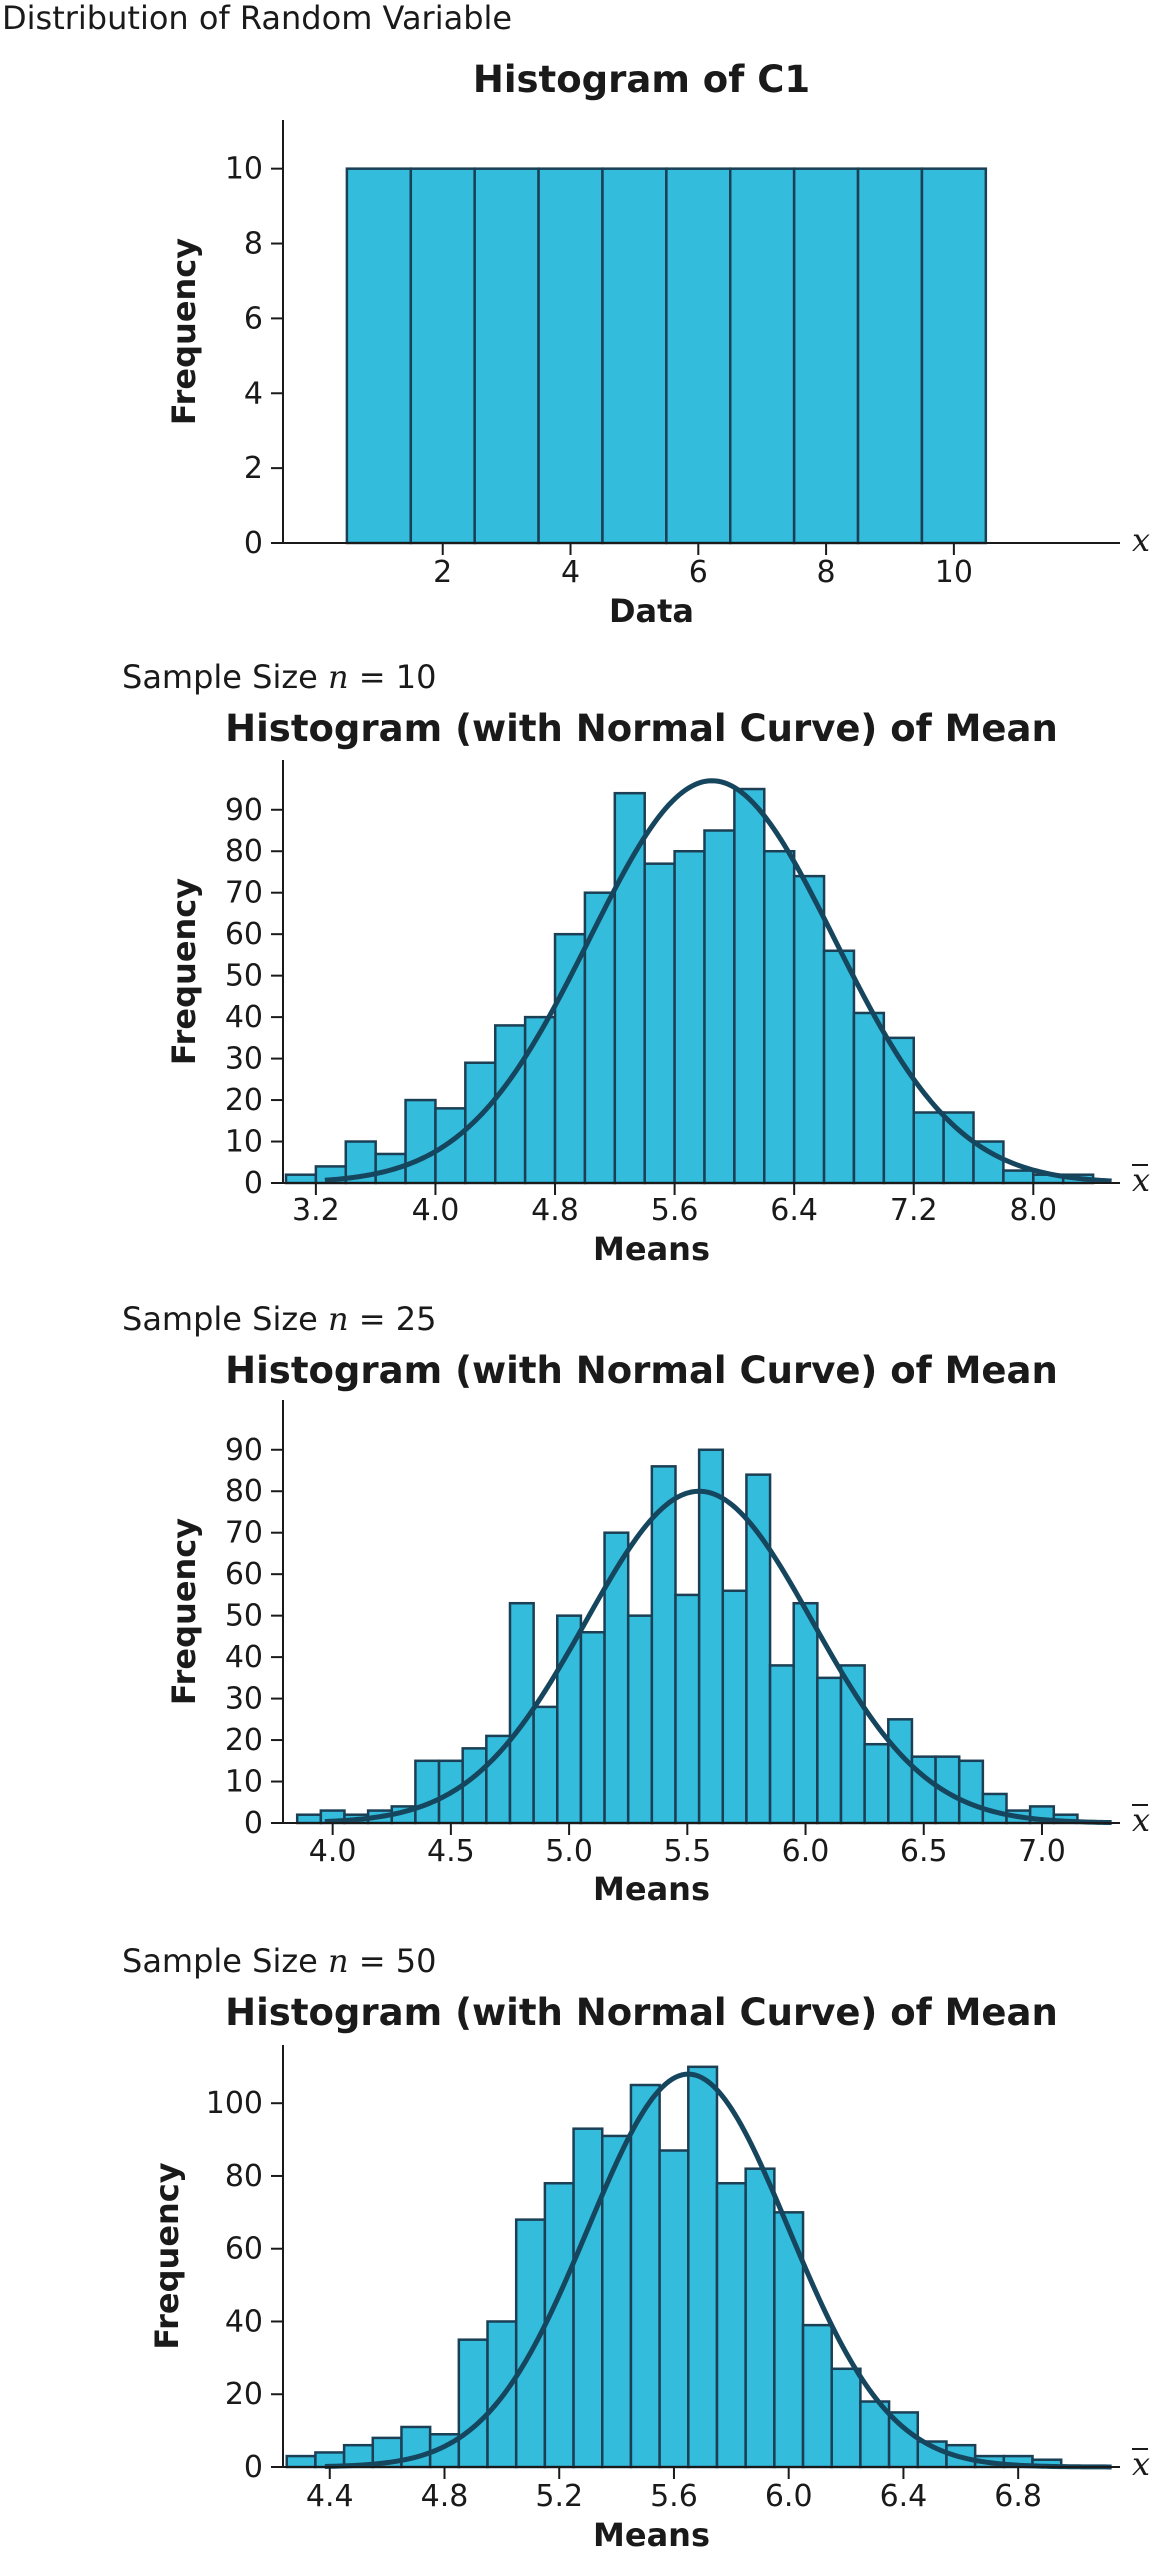 The height and width of the screenshot is (2571, 1157). I want to click on y-tick-label: 100, so click(234, 2103).